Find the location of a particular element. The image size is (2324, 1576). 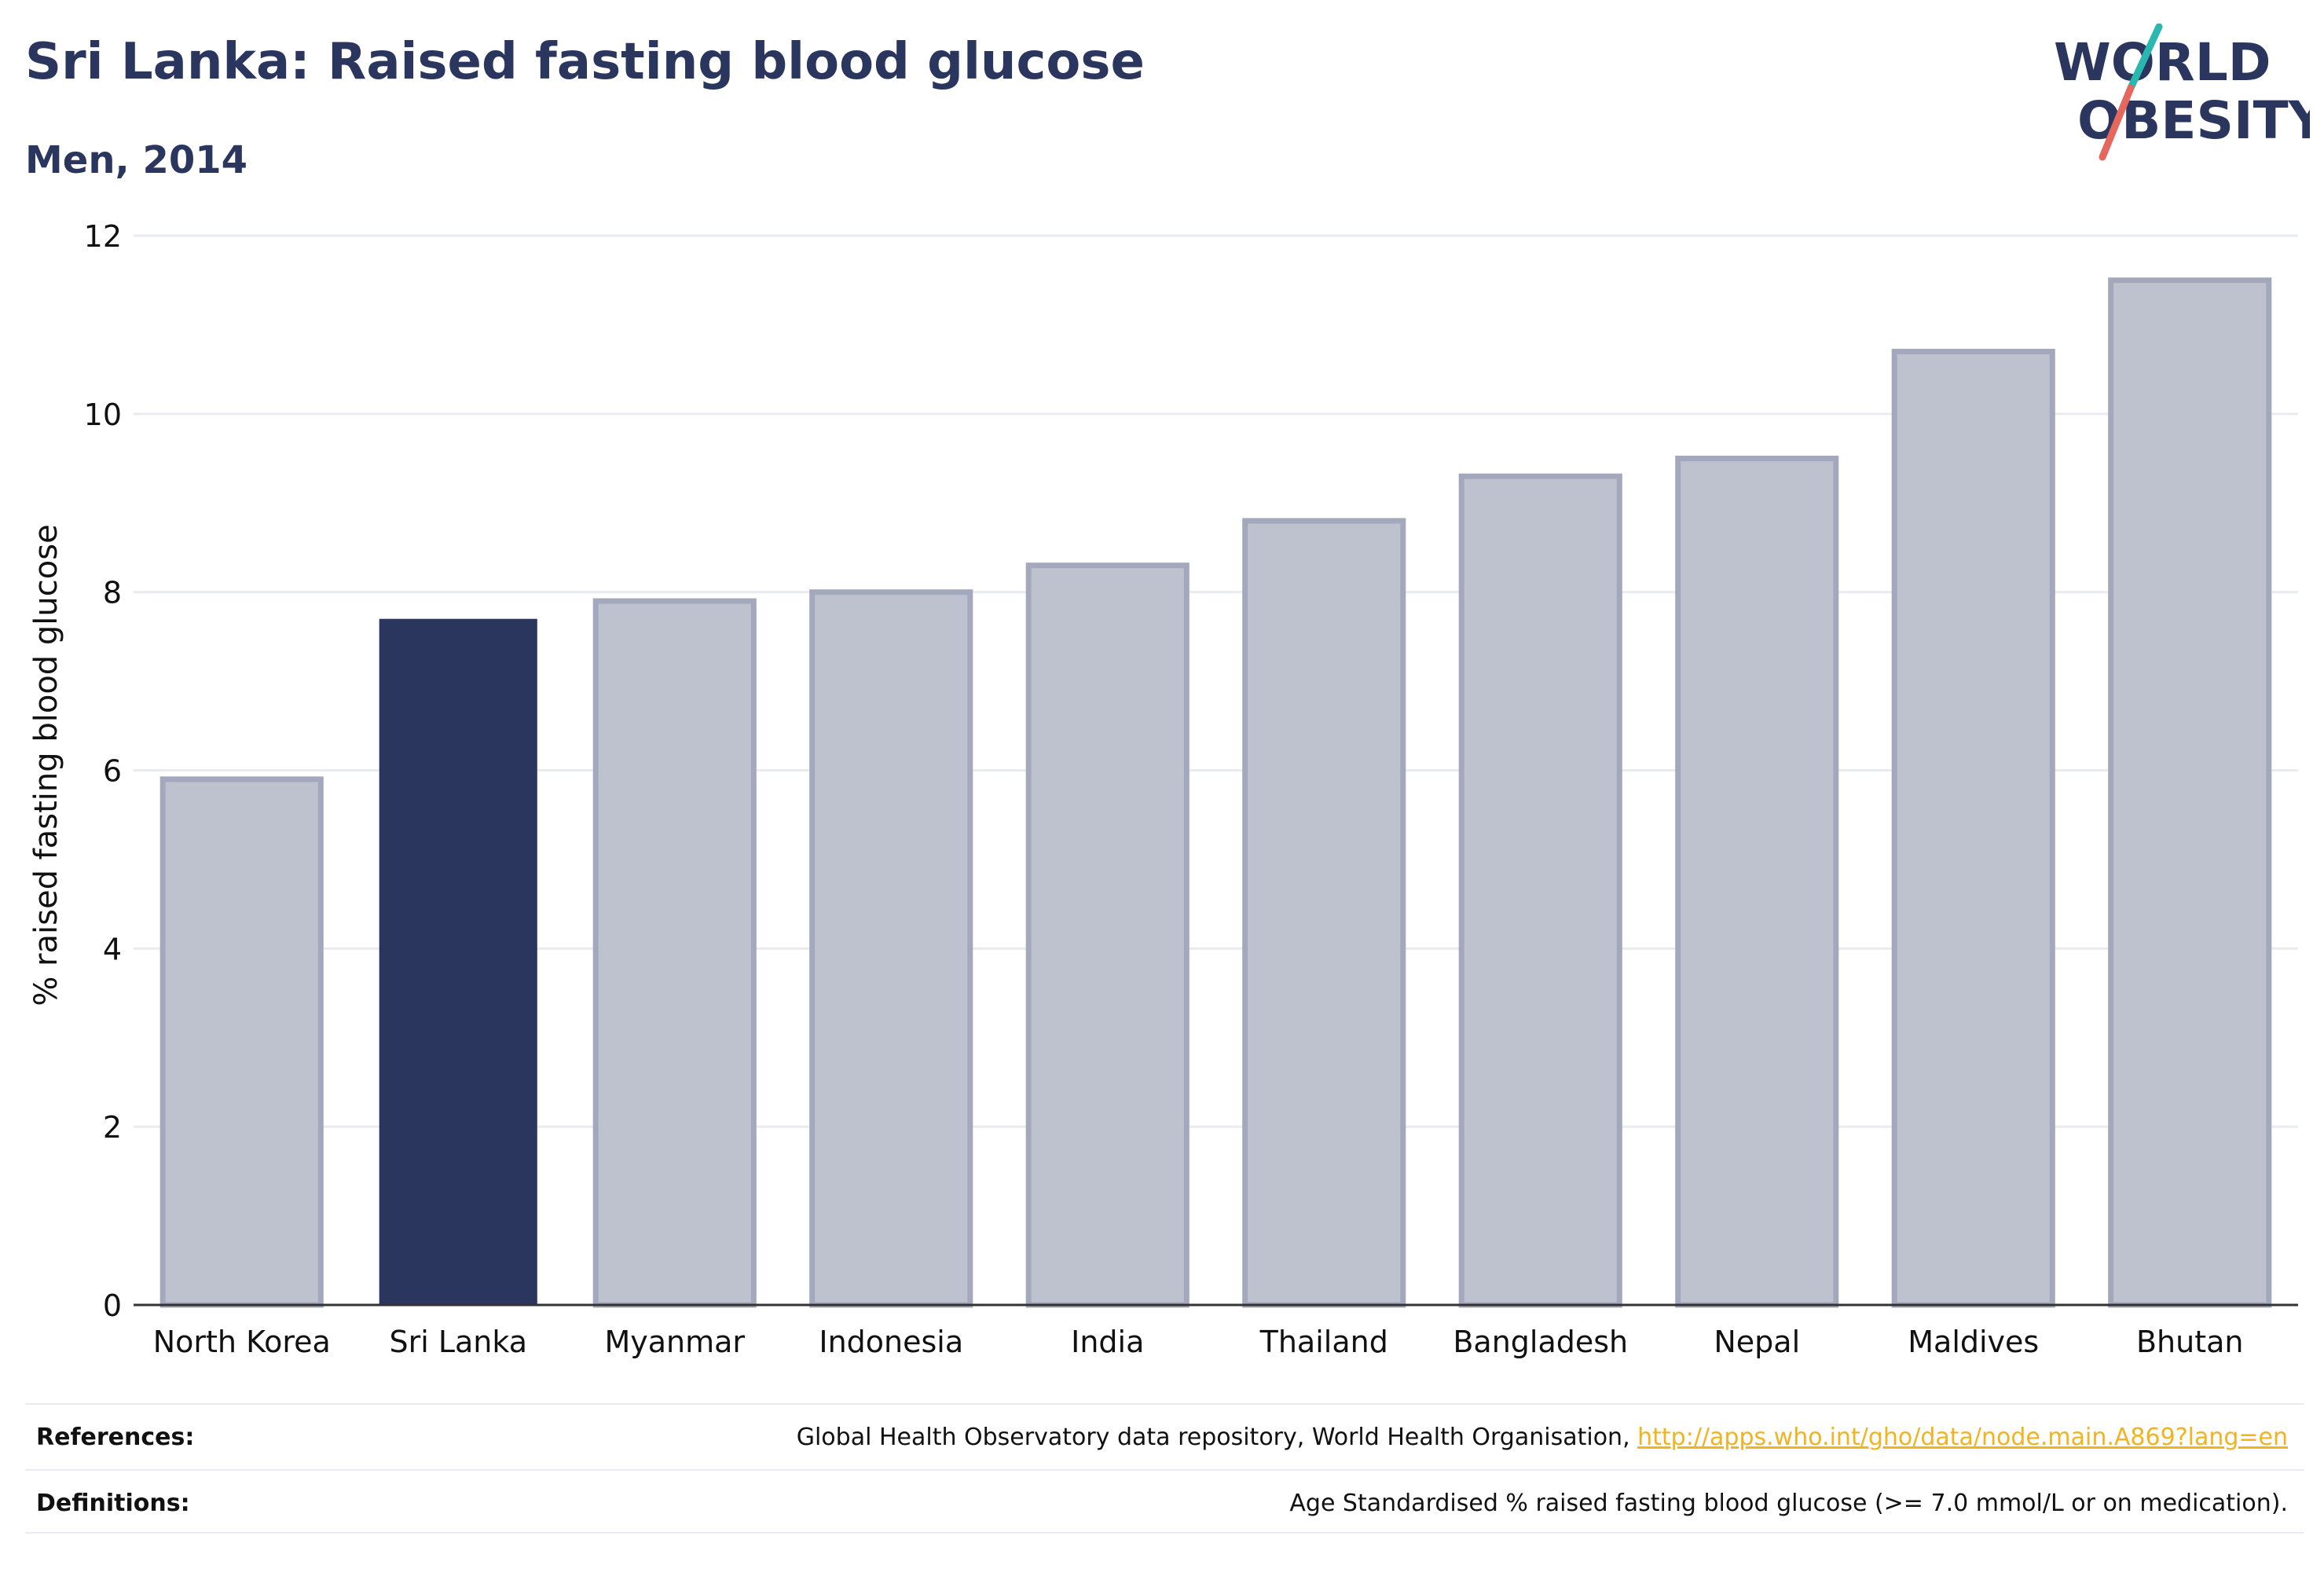

world-obesity-logo: WORLD OBESITY is located at coordinates (2182, 92).